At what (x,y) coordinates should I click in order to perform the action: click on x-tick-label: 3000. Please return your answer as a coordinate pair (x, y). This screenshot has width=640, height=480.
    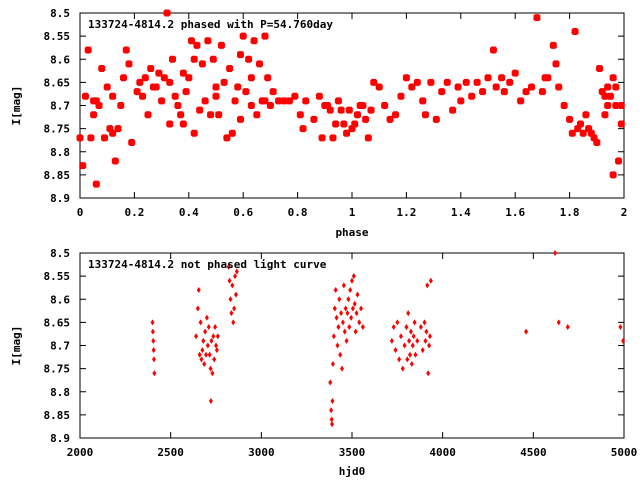
    Looking at the image, I should click on (261, 452).